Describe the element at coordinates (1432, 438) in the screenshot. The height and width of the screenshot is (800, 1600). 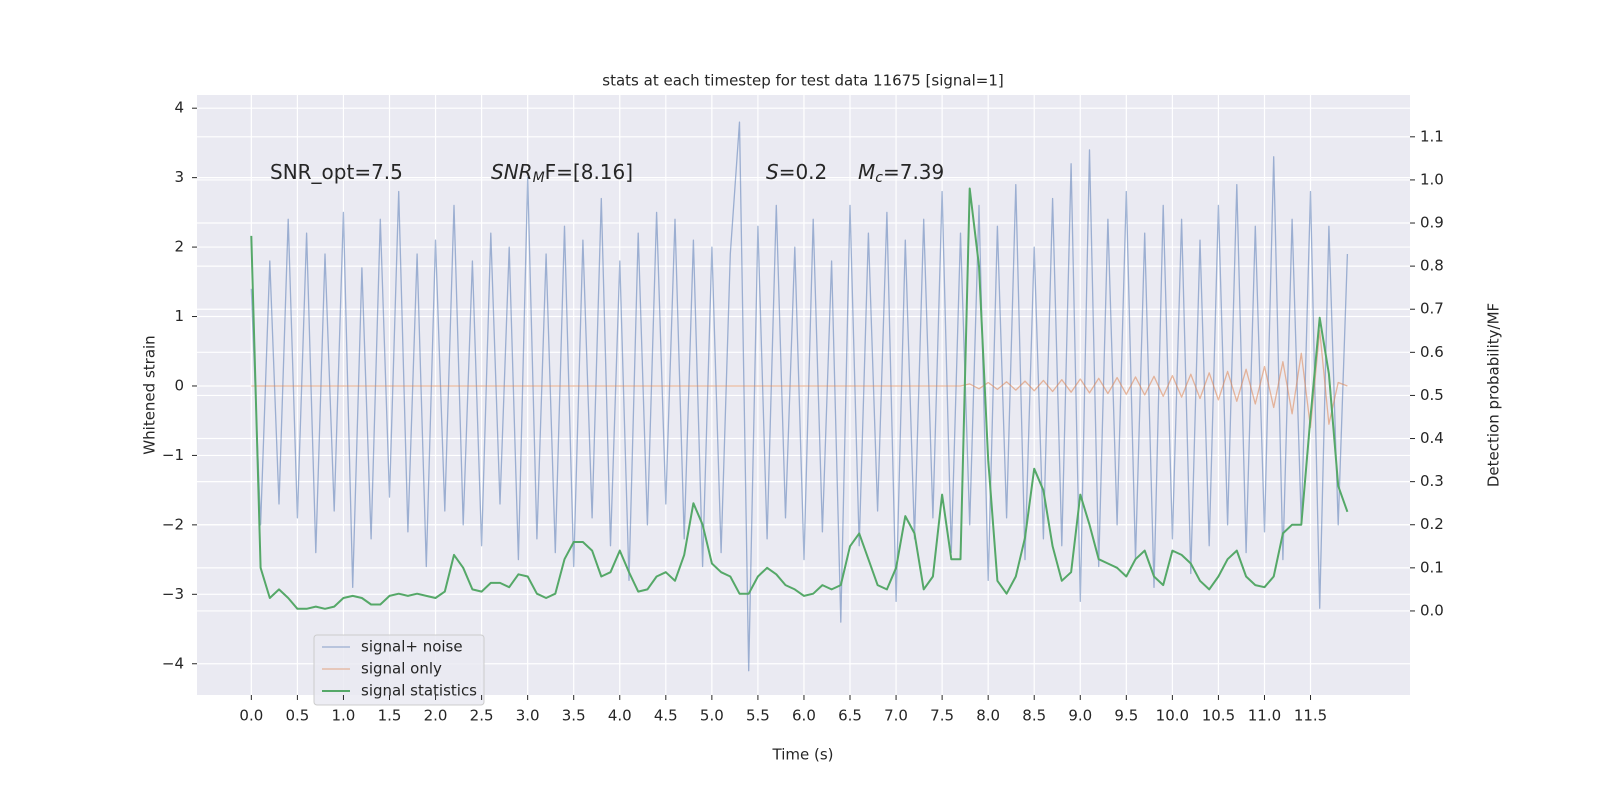
I see `y2-tick-label: 0.4` at that location.